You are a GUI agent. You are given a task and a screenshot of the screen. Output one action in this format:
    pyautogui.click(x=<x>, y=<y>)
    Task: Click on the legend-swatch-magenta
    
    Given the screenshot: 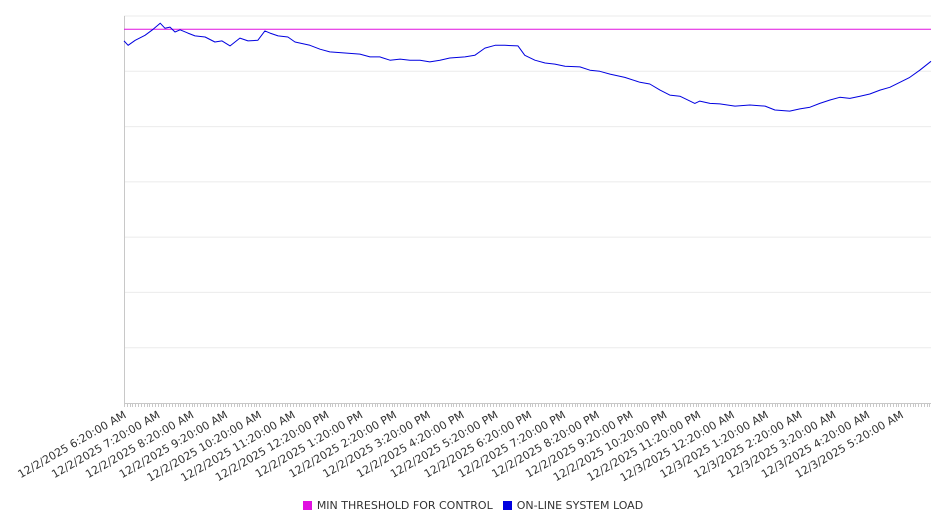 What is the action you would take?
    pyautogui.click(x=307, y=505)
    